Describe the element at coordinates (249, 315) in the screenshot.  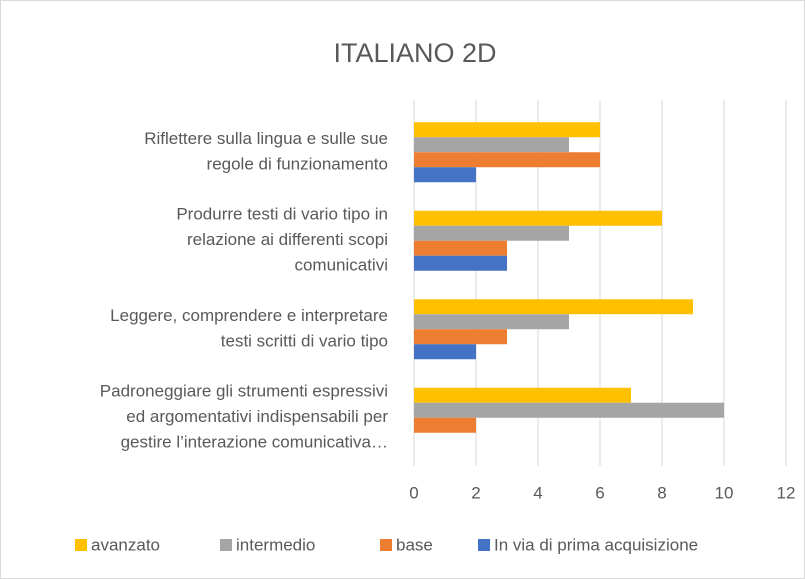
I see `y-tick-label: Leggere, comprendere e interpretare` at that location.